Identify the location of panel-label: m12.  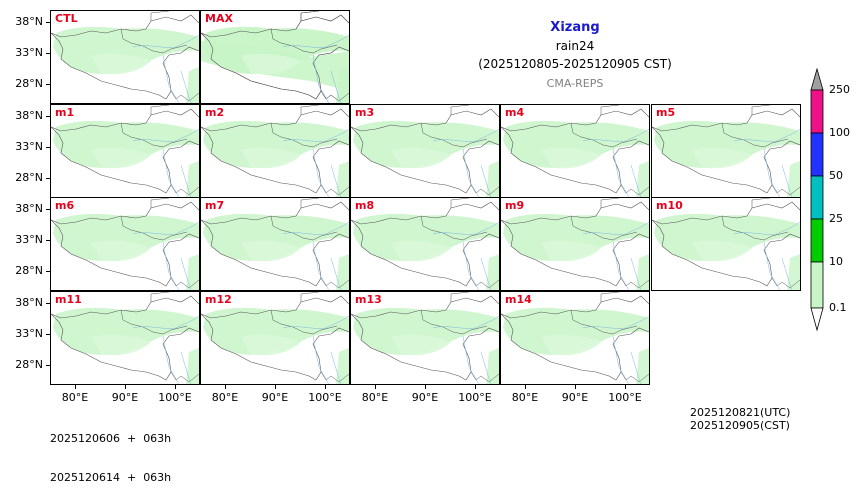
(218, 299).